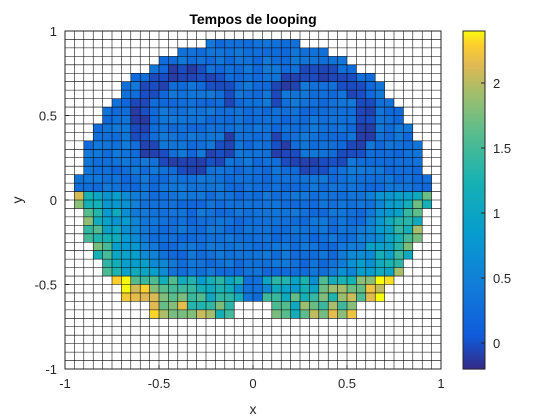 Image resolution: width=560 pixels, height=420 pixels. What do you see at coordinates (440, 383) in the screenshot?
I see `x-tick-label: 1` at bounding box center [440, 383].